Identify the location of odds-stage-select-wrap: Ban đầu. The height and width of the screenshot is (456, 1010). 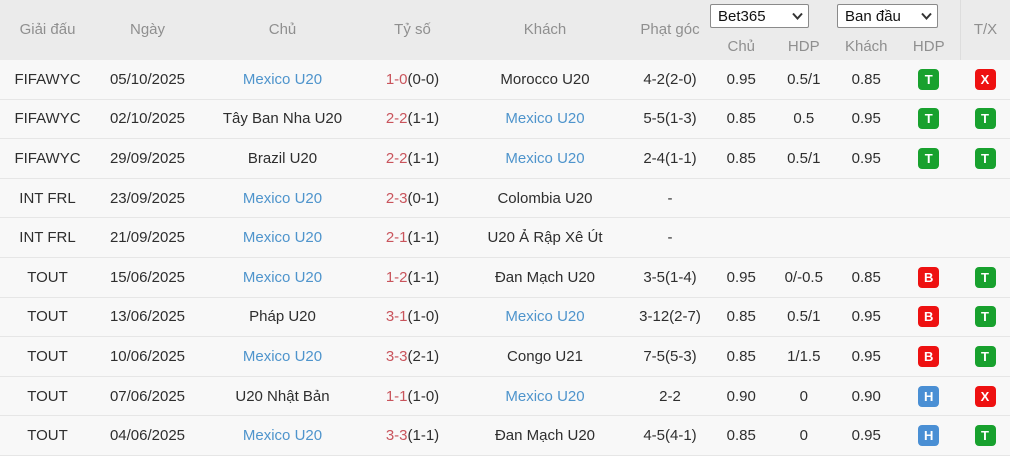
(887, 16).